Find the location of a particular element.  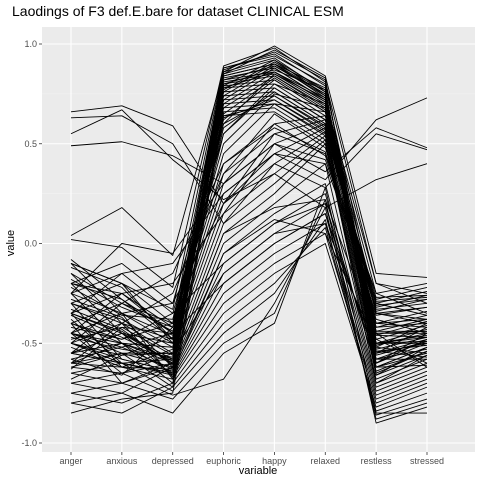

y-axis-title: value is located at coordinates (11, 243).